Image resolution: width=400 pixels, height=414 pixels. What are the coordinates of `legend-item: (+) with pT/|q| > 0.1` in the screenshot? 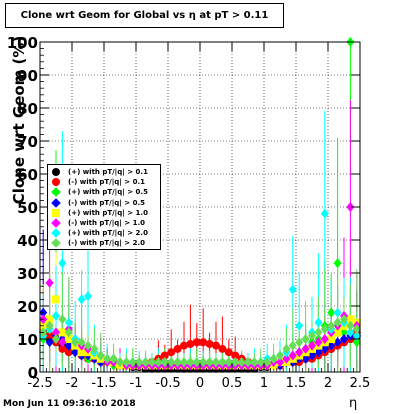 It's located at (104, 172).